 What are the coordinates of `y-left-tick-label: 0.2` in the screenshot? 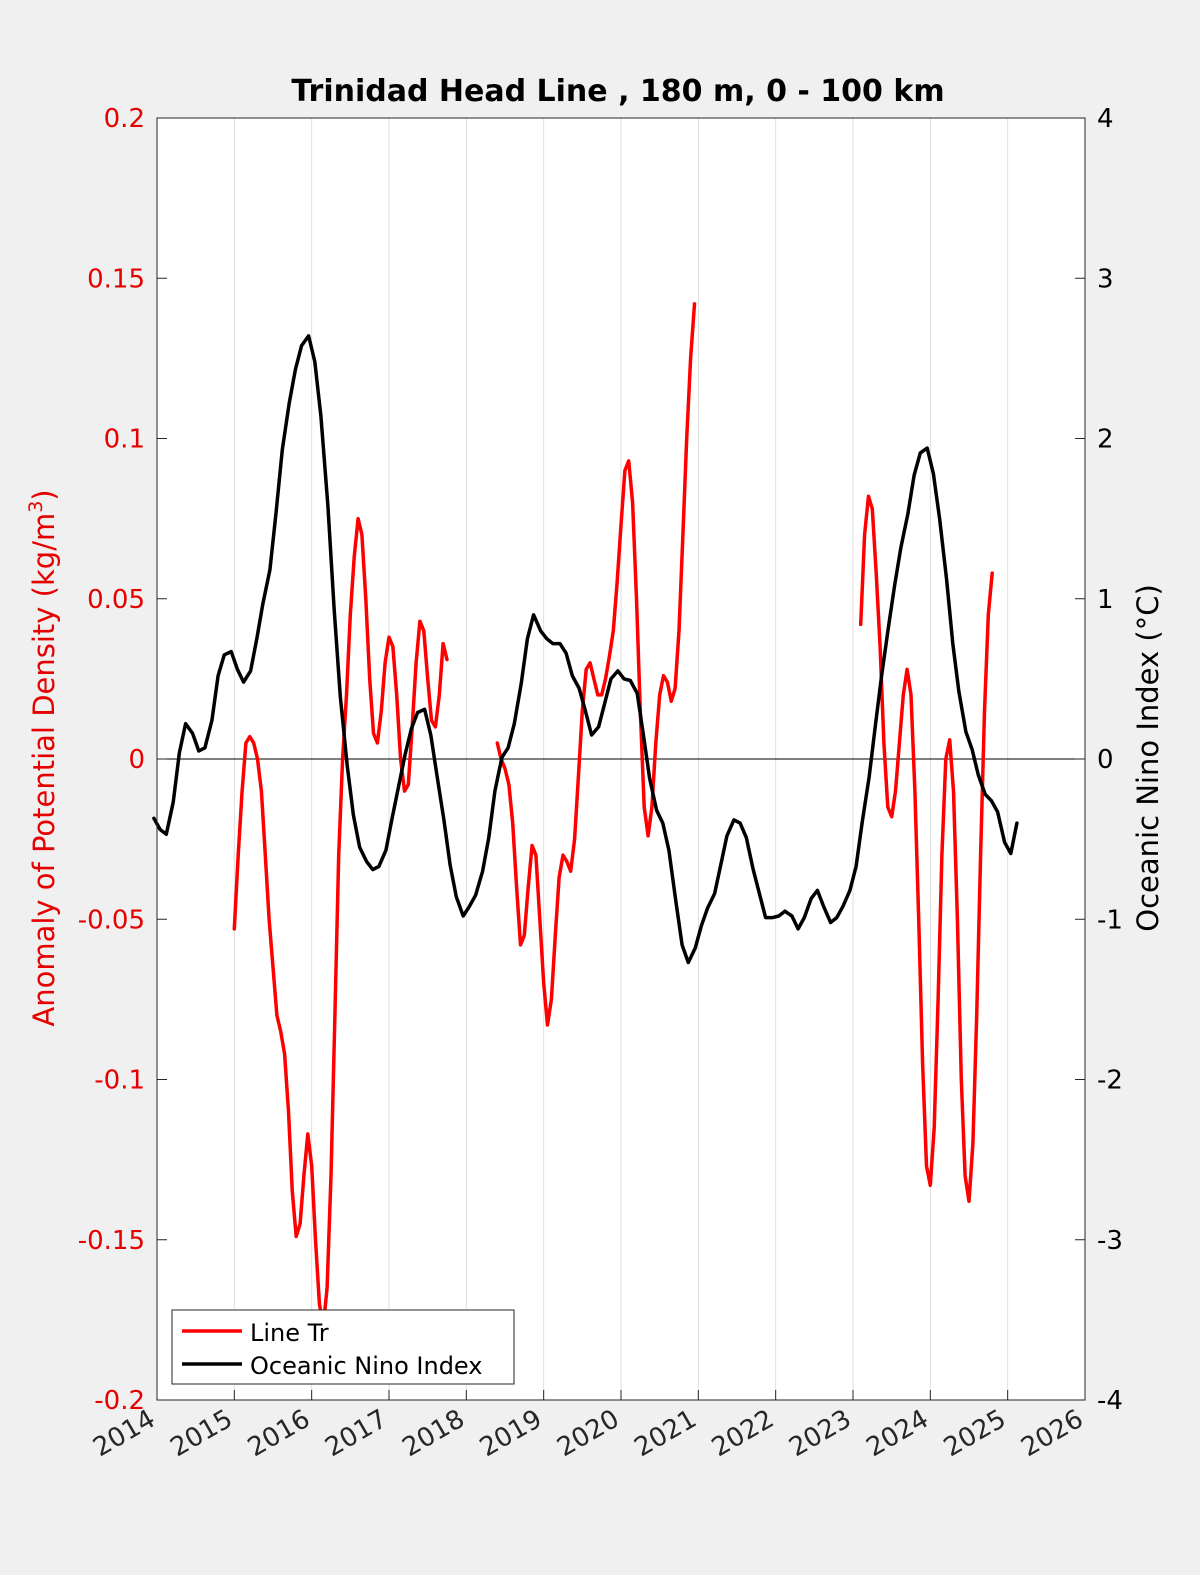 It's located at (124, 119).